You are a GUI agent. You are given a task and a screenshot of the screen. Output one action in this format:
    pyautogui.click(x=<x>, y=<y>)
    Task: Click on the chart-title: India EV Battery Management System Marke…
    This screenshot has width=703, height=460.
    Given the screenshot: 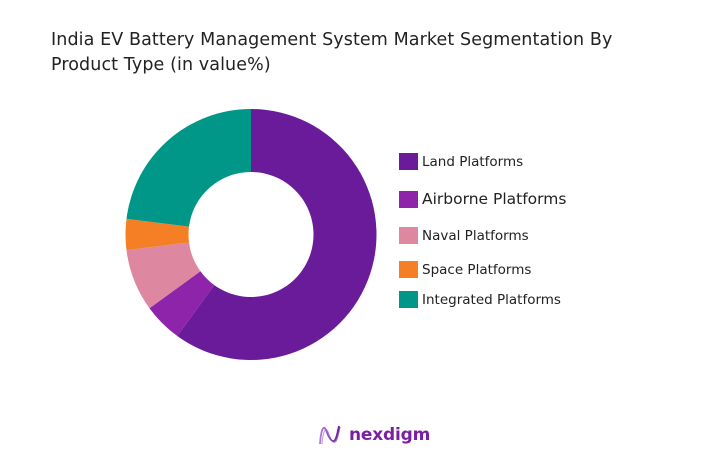 What is the action you would take?
    pyautogui.click(x=371, y=53)
    